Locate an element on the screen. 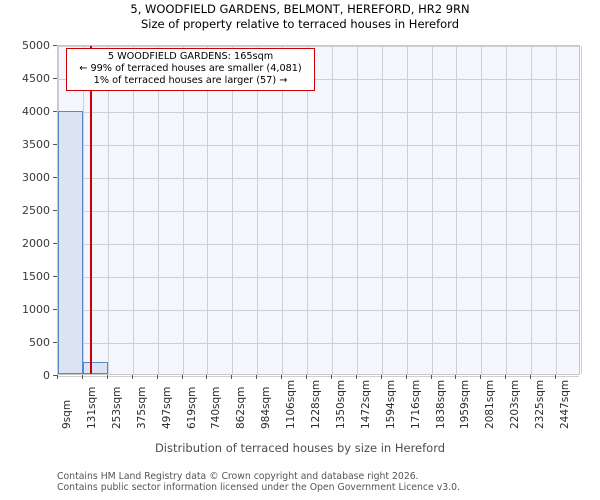  x-axis-tick-label: 740sqm is located at coordinates (216, 407).